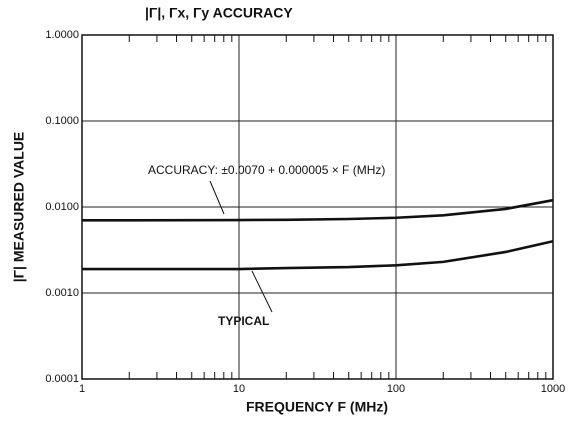 This screenshot has width=570, height=421. I want to click on y-tick-label: 0.0010, so click(62, 293).